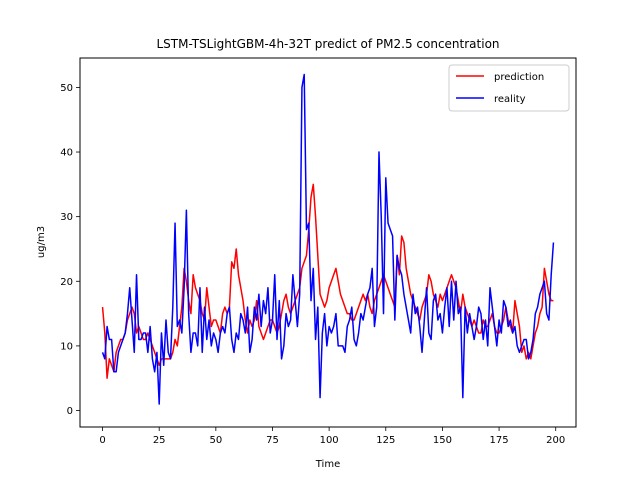 Image resolution: width=640 pixels, height=480 pixels. I want to click on y-tick-label: 20, so click(66, 282).